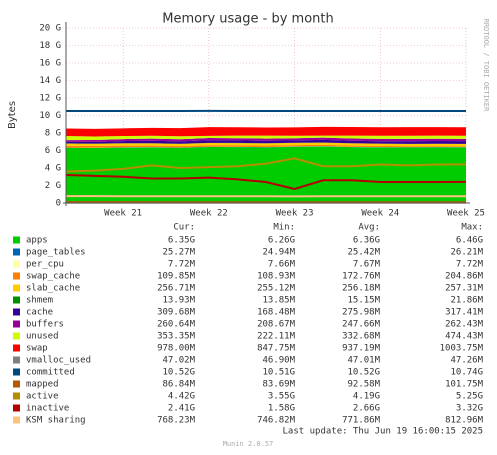 The height and width of the screenshot is (455, 497). Describe the element at coordinates (50, 81) in the screenshot. I see `y-tick-label: 14 G` at that location.